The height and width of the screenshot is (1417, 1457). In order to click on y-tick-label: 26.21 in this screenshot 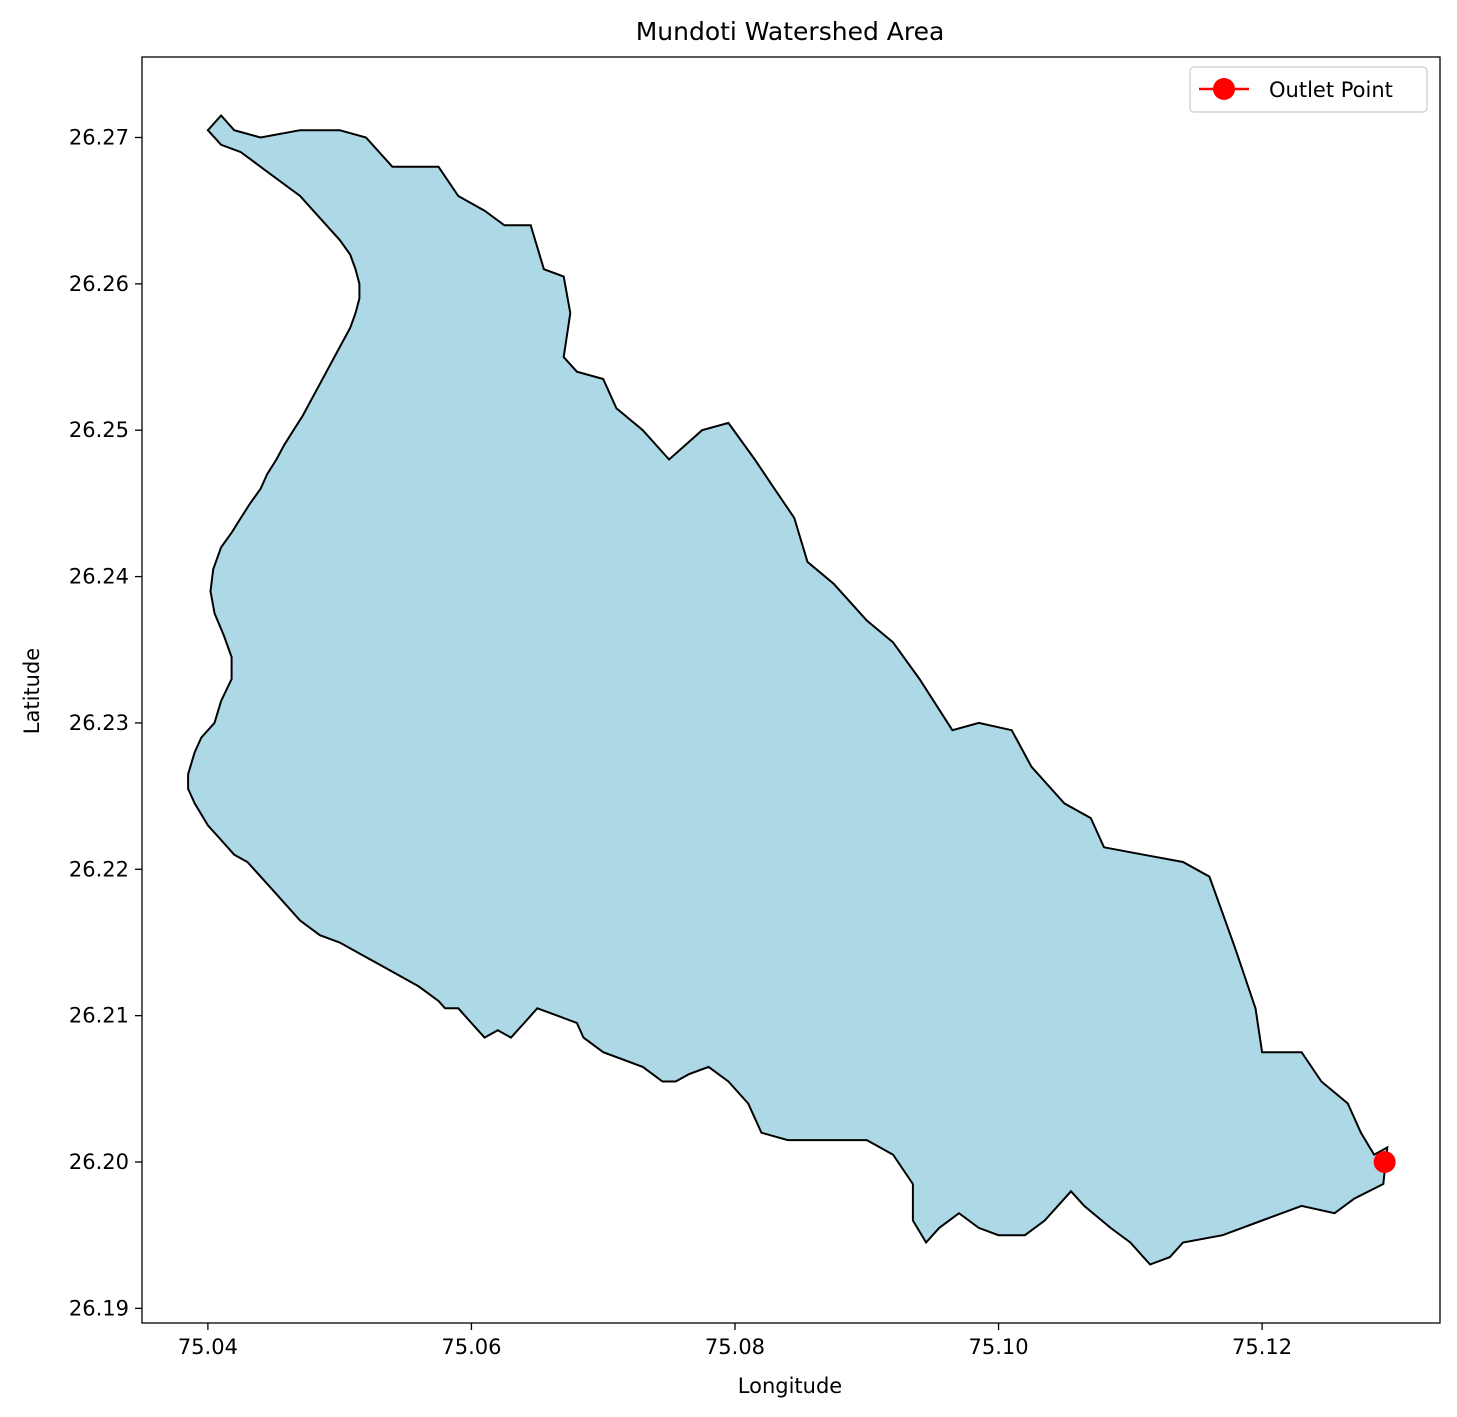, I will do `click(99, 1016)`.